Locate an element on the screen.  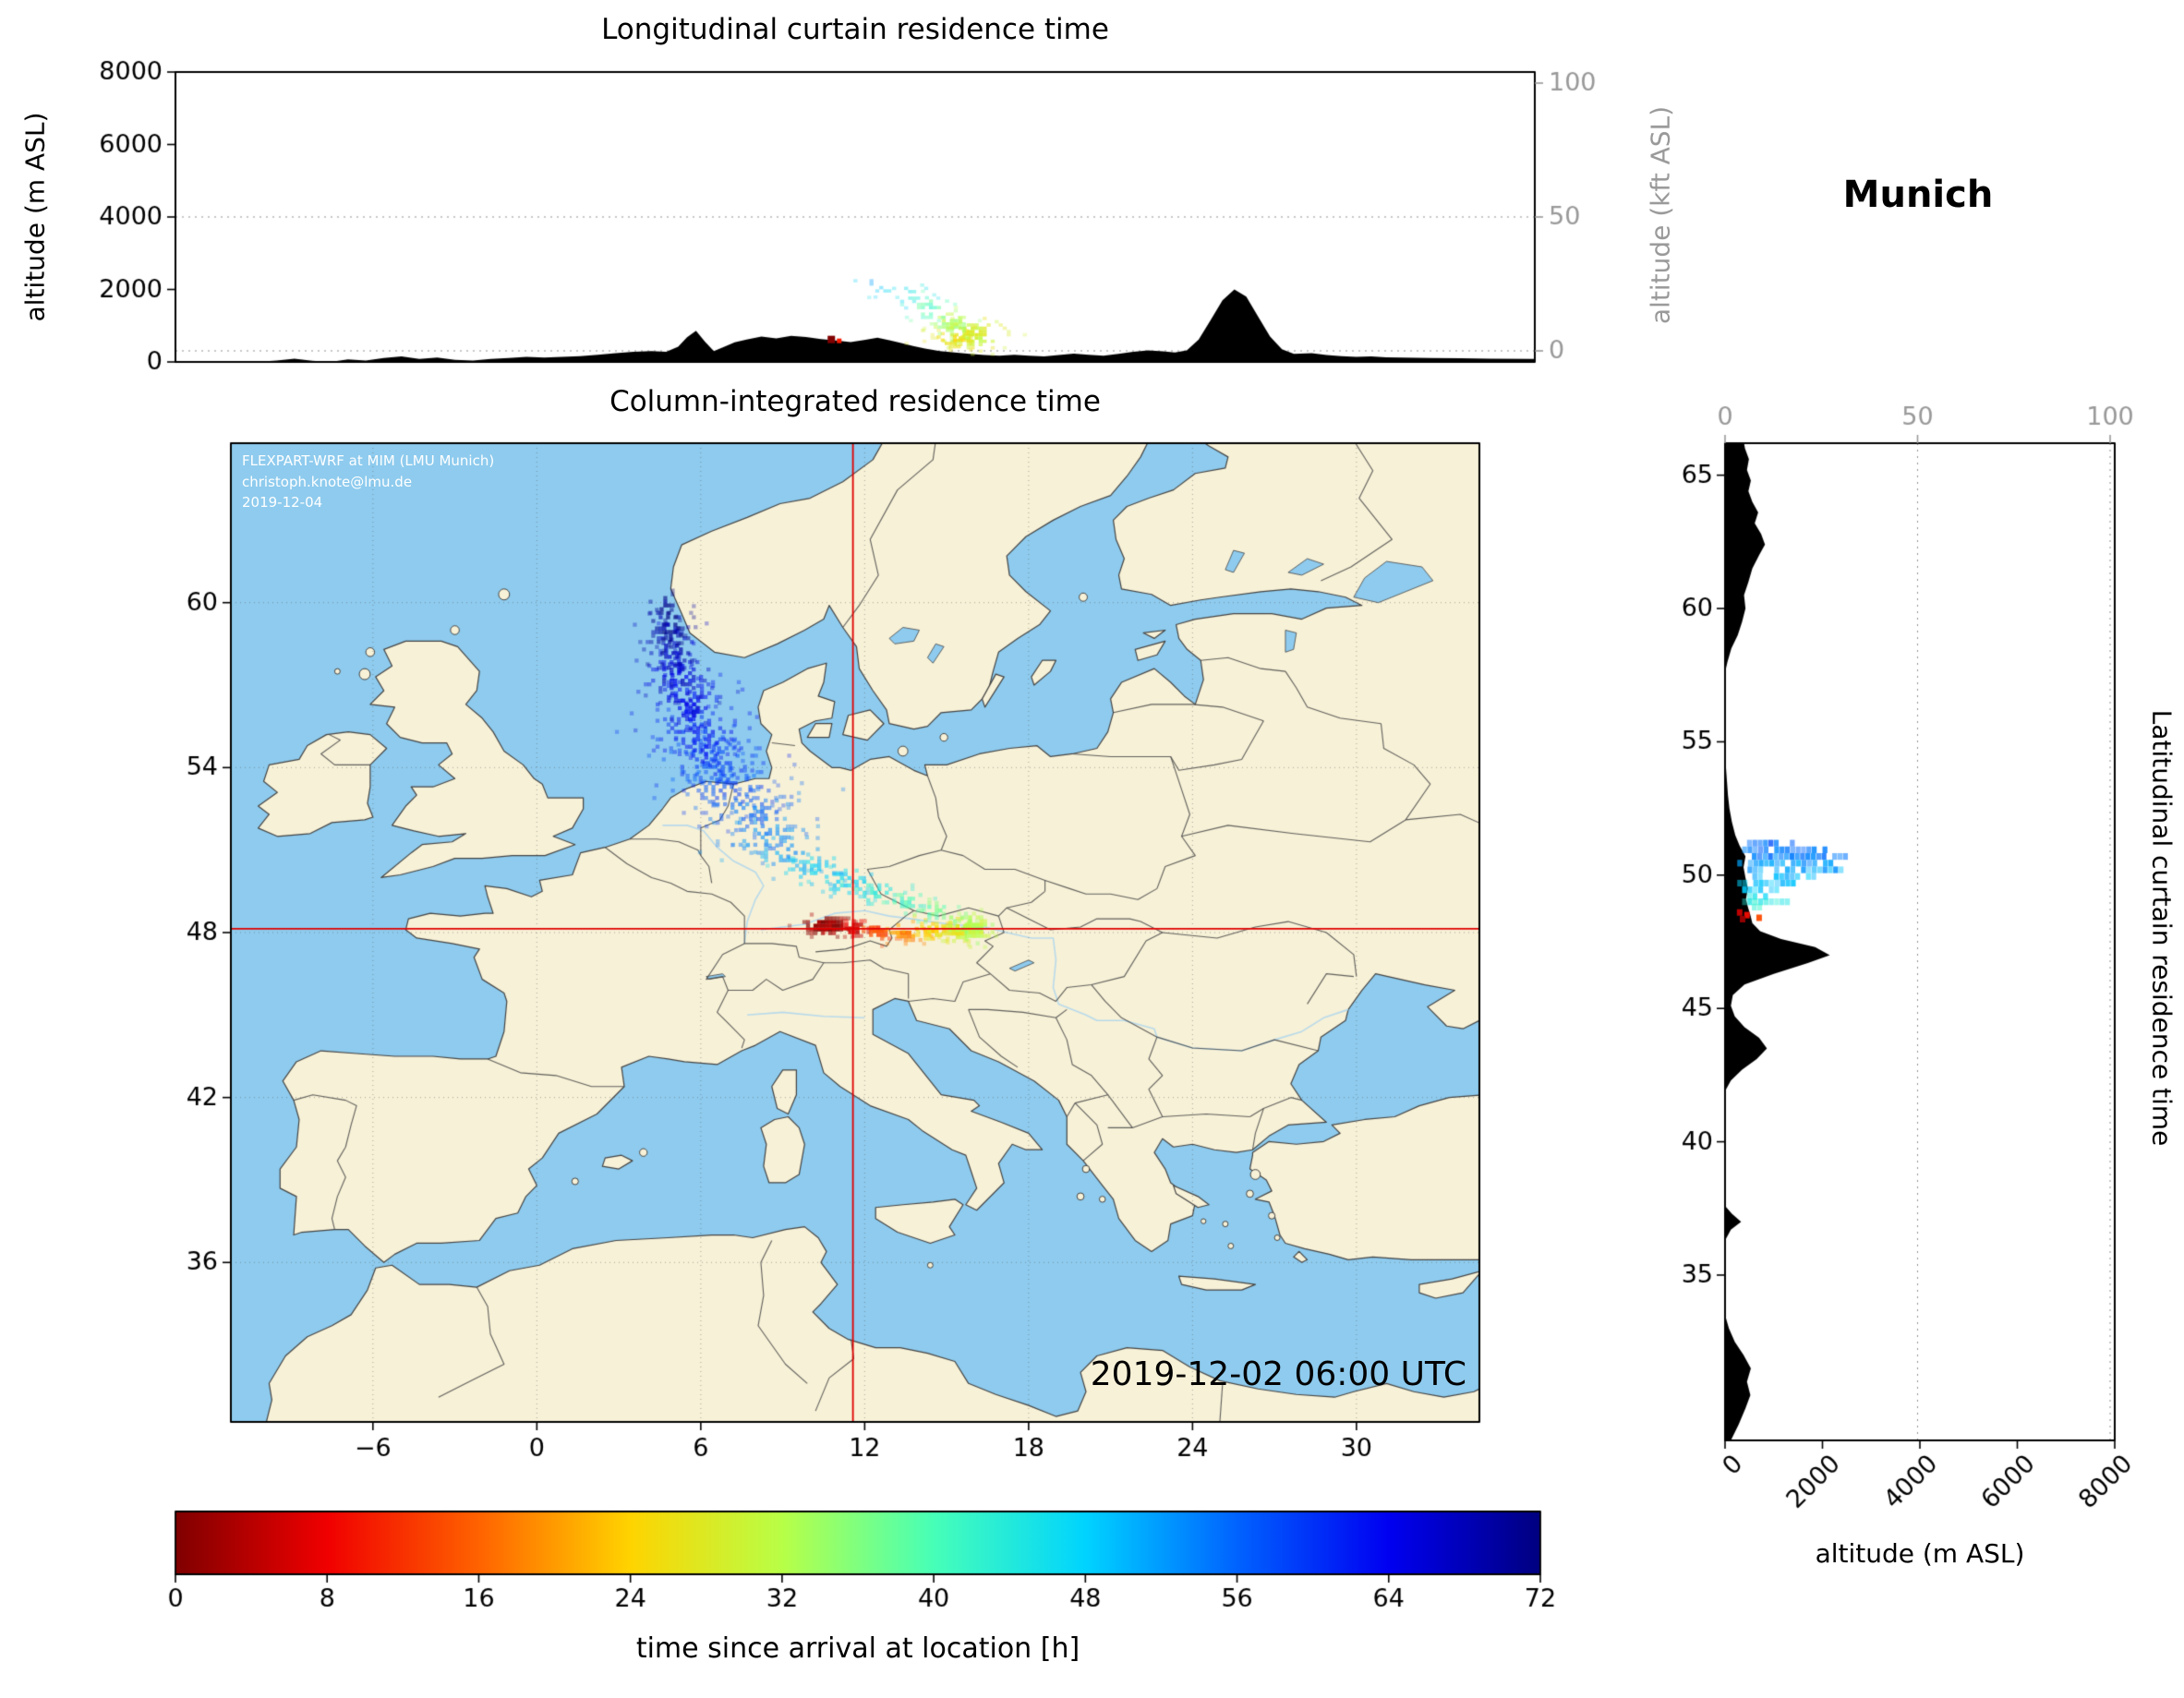
location-title: Munich is located at coordinates (1918, 195).